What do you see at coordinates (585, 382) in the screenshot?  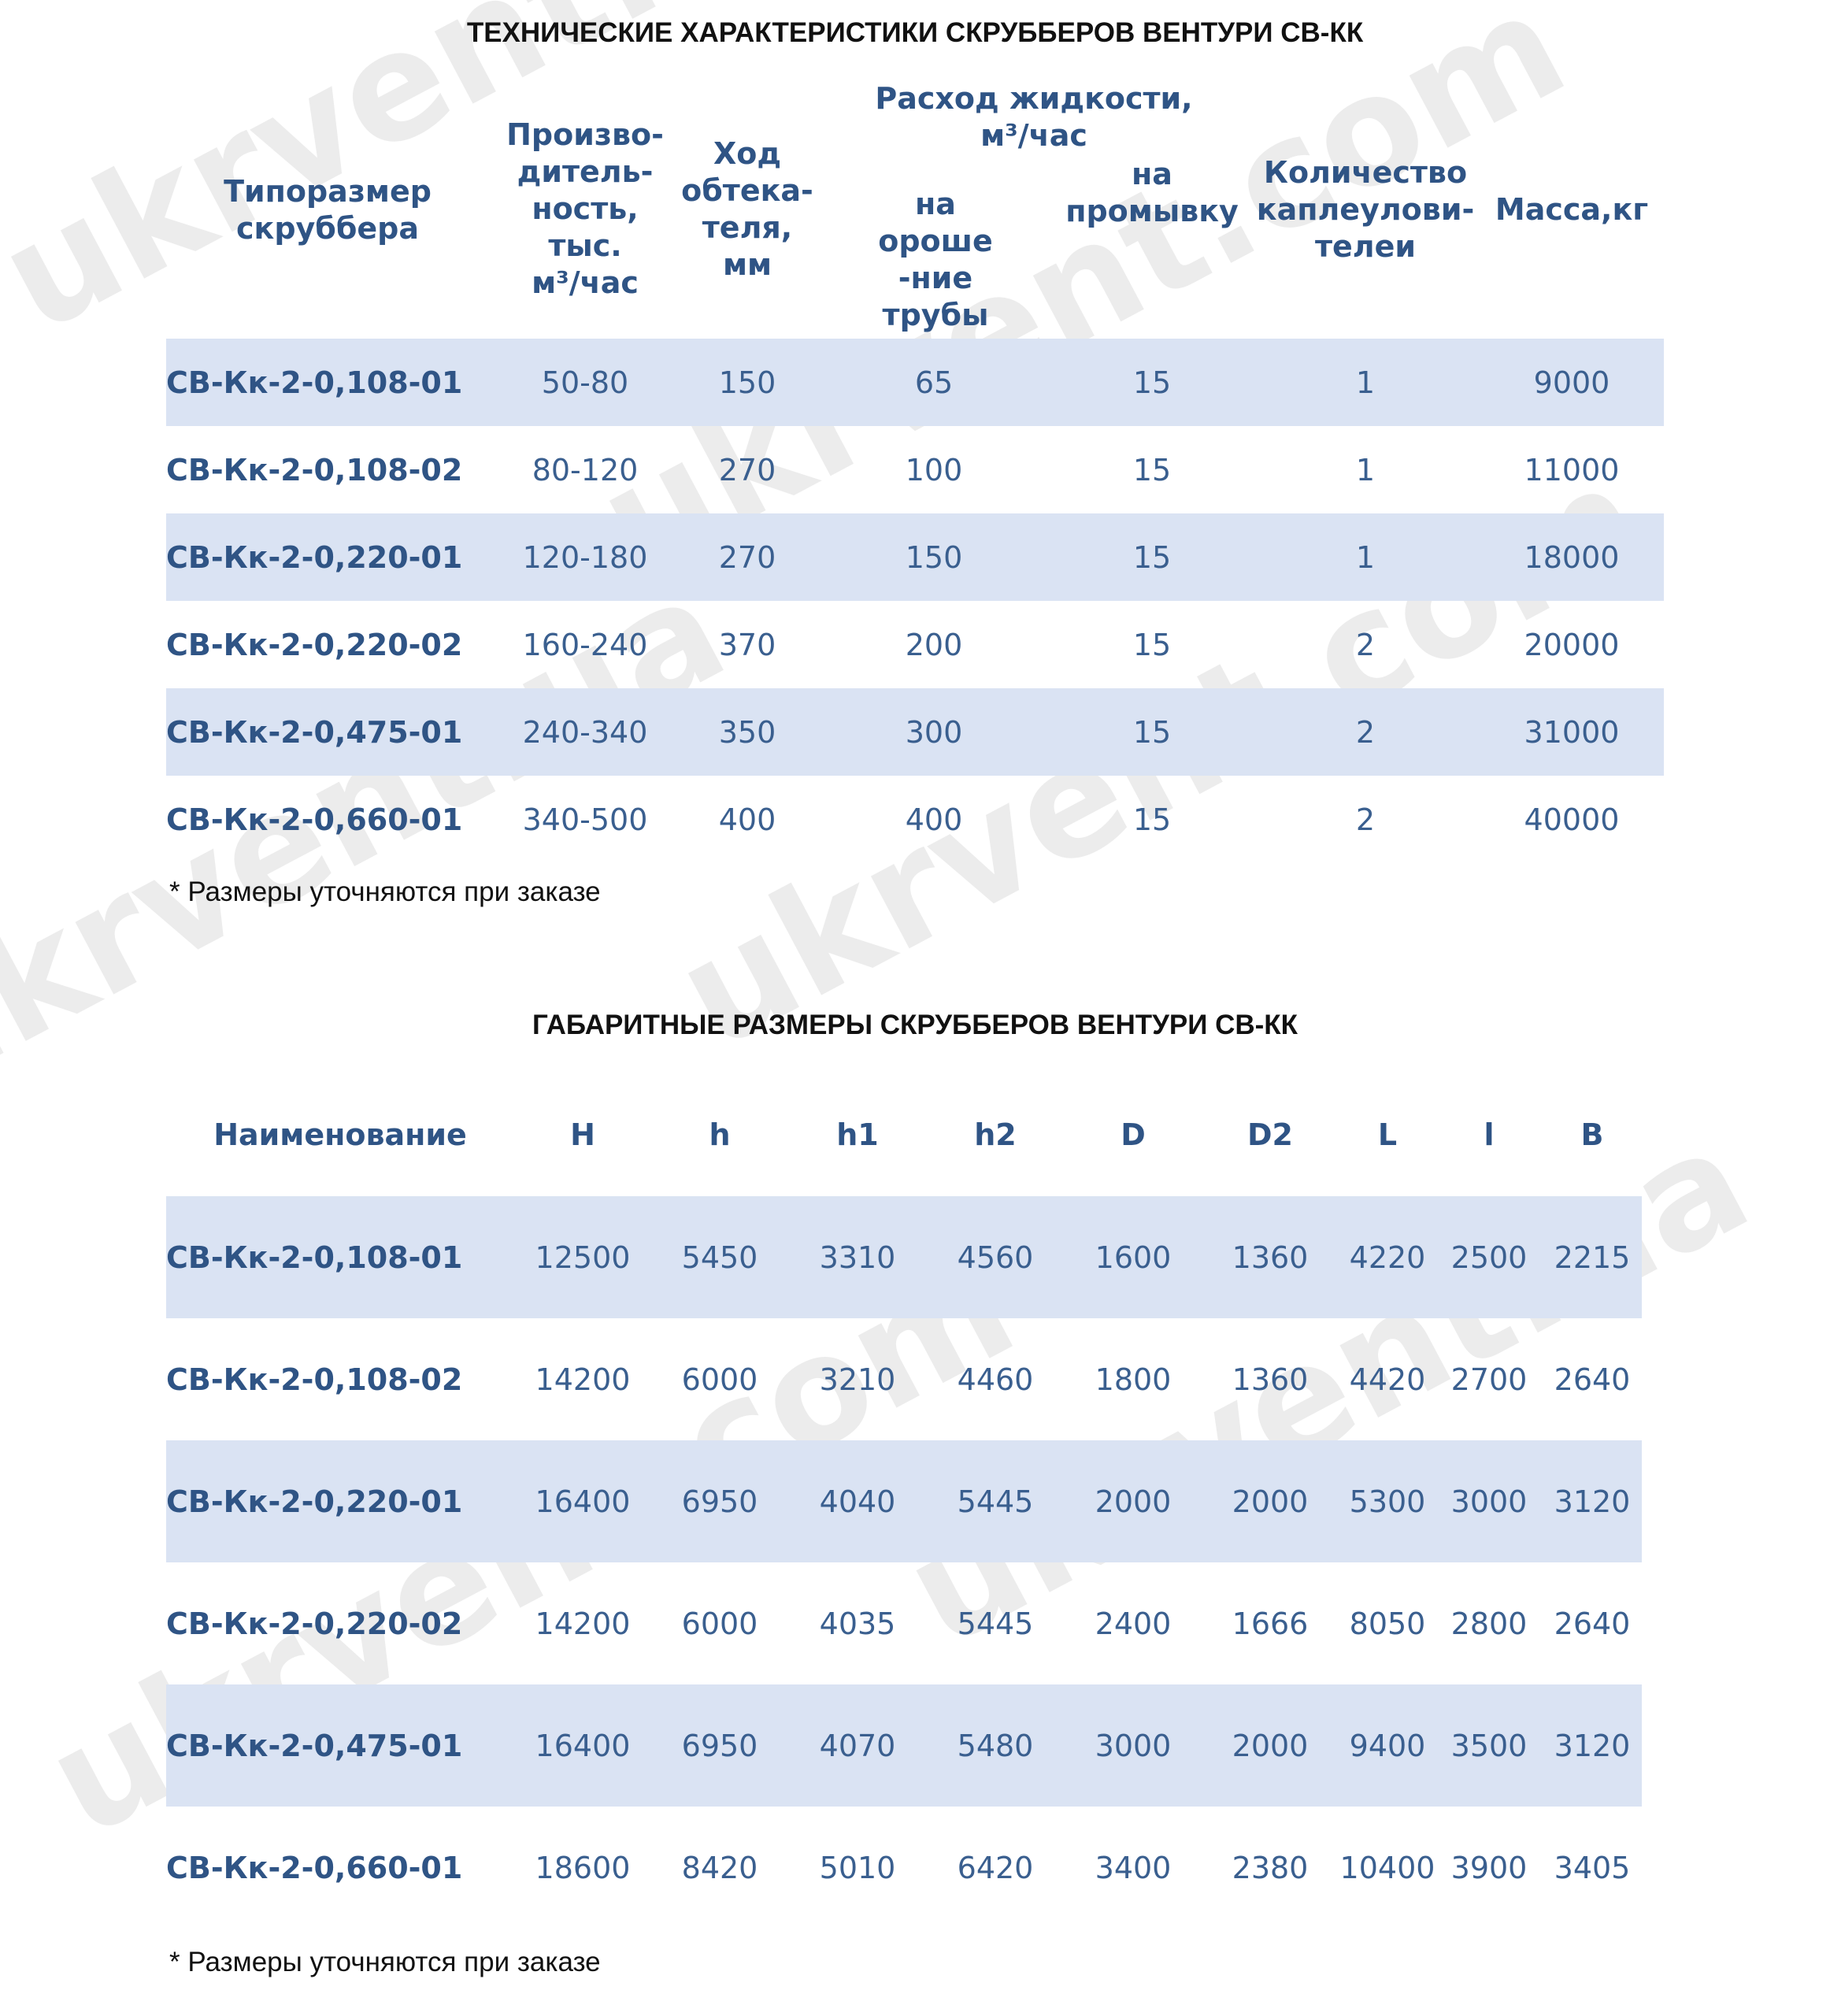 I see `cell: 50-80` at bounding box center [585, 382].